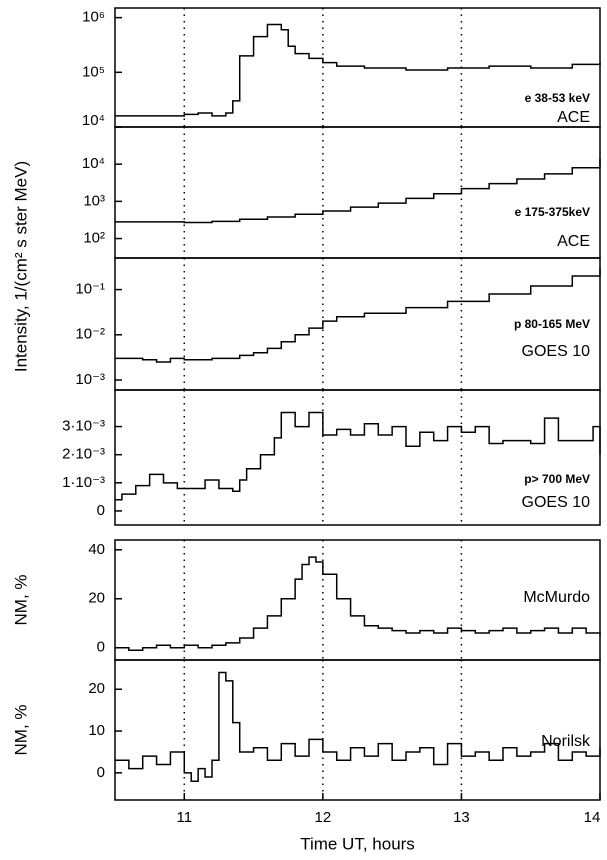 The image size is (607, 860). Describe the element at coordinates (96, 730) in the screenshot. I see `y-tick-label: 10` at that location.